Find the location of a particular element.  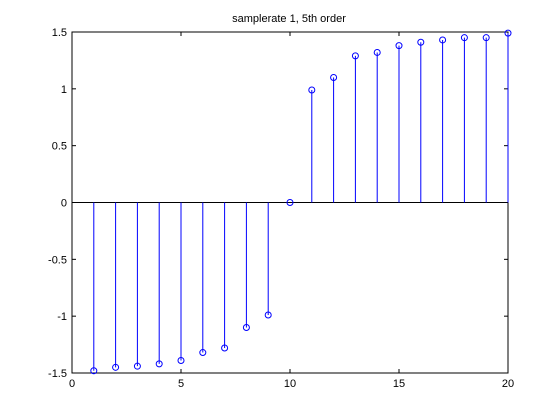

y-tick-label: 0 is located at coordinates (64, 204).